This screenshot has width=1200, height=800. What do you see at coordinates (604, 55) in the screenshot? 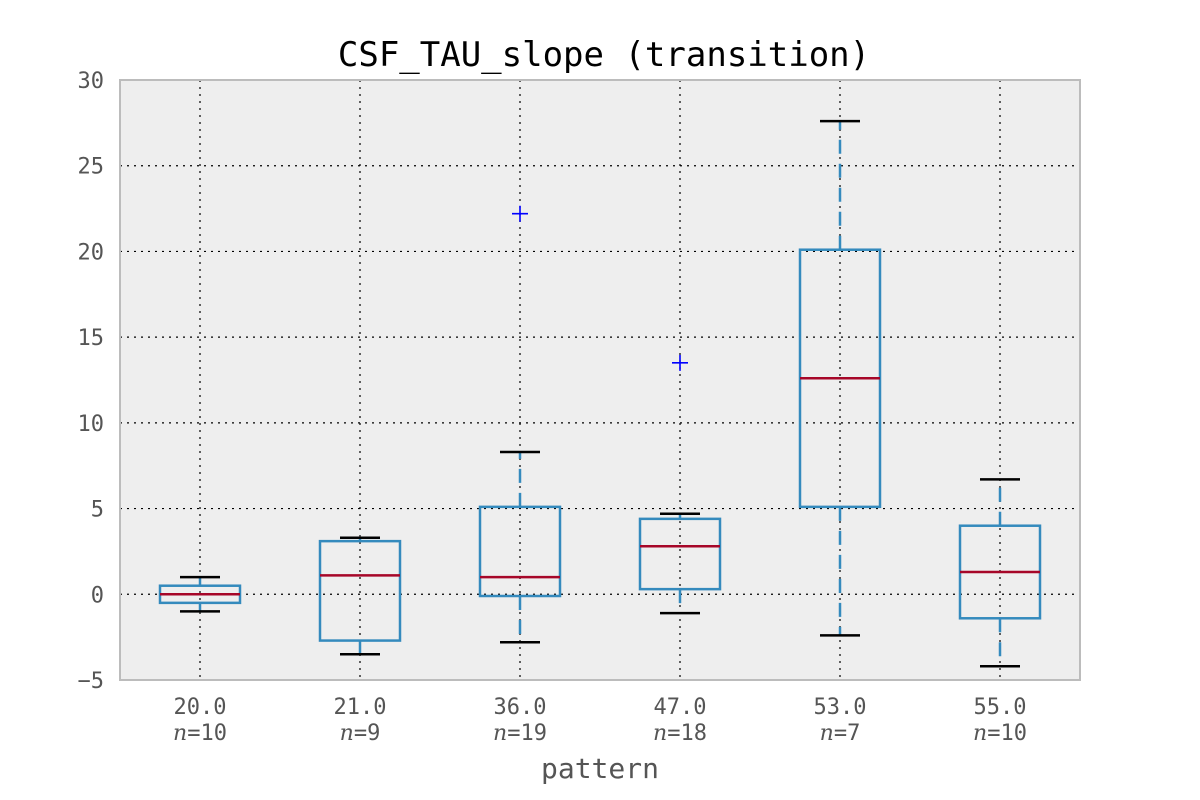
I see `chart-title: CSF_TAU_slope (transition)` at bounding box center [604, 55].